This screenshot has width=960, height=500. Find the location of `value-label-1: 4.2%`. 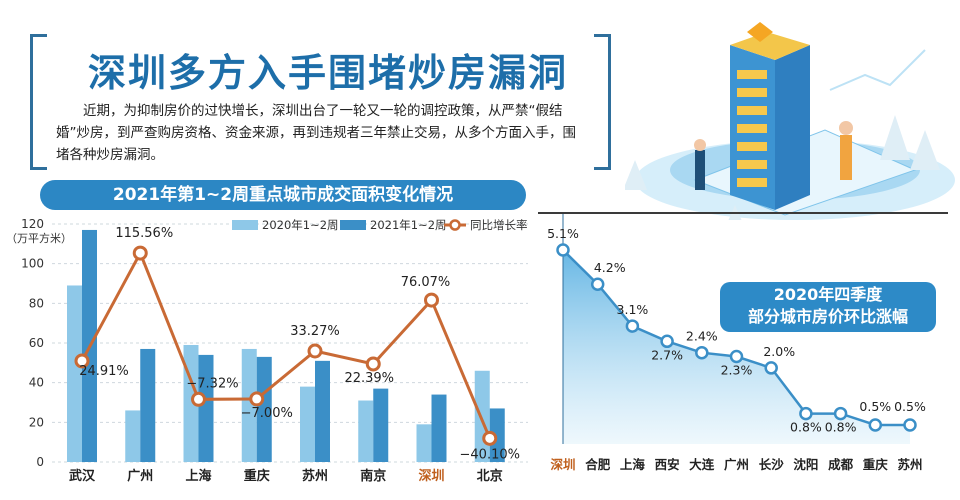

value-label-1: 4.2% is located at coordinates (610, 267).